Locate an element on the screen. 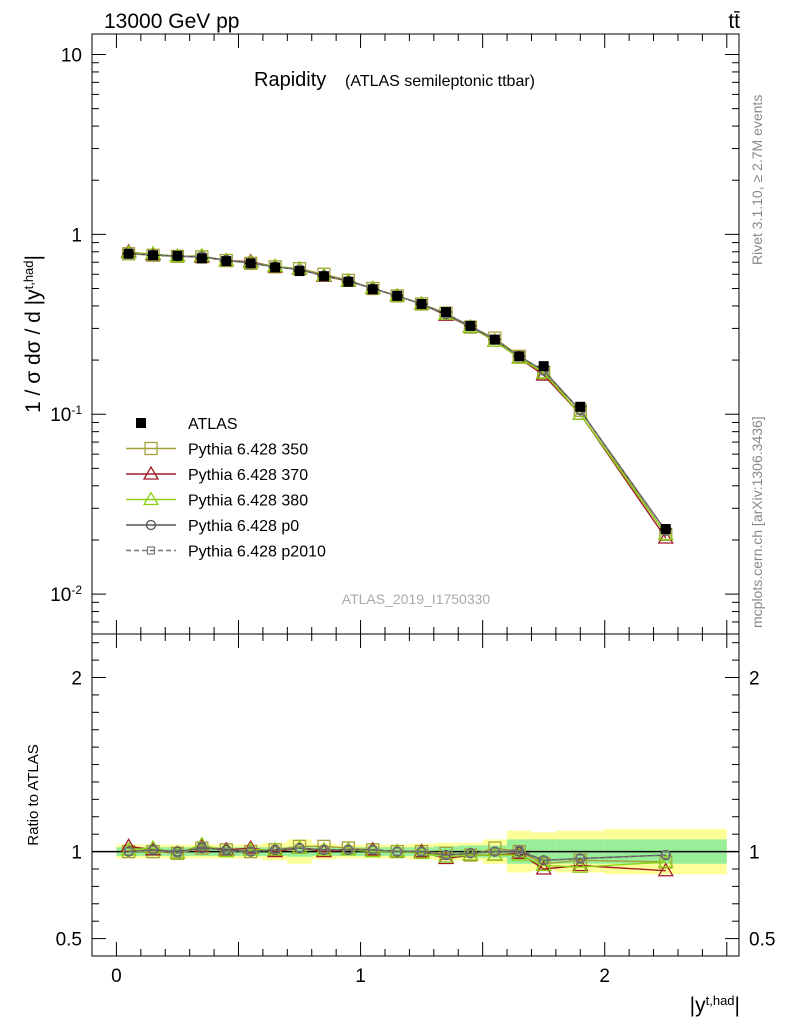 This screenshot has width=786, height=1024. x-tick-label: 2 is located at coordinates (604, 976).